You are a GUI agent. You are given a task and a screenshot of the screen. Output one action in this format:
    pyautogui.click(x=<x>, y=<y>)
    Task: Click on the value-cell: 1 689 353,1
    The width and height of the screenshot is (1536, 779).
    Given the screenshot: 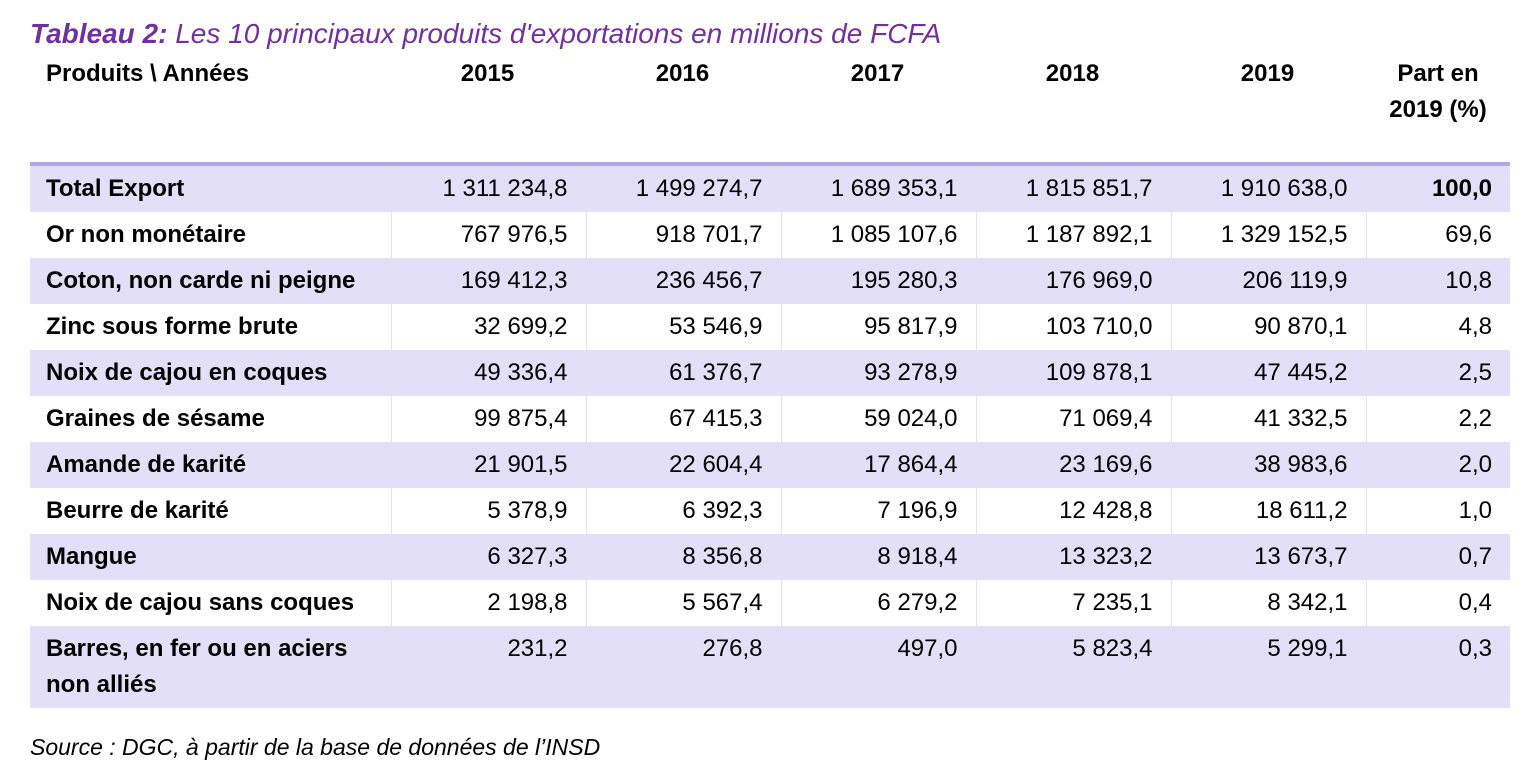 What is the action you would take?
    pyautogui.click(x=878, y=188)
    